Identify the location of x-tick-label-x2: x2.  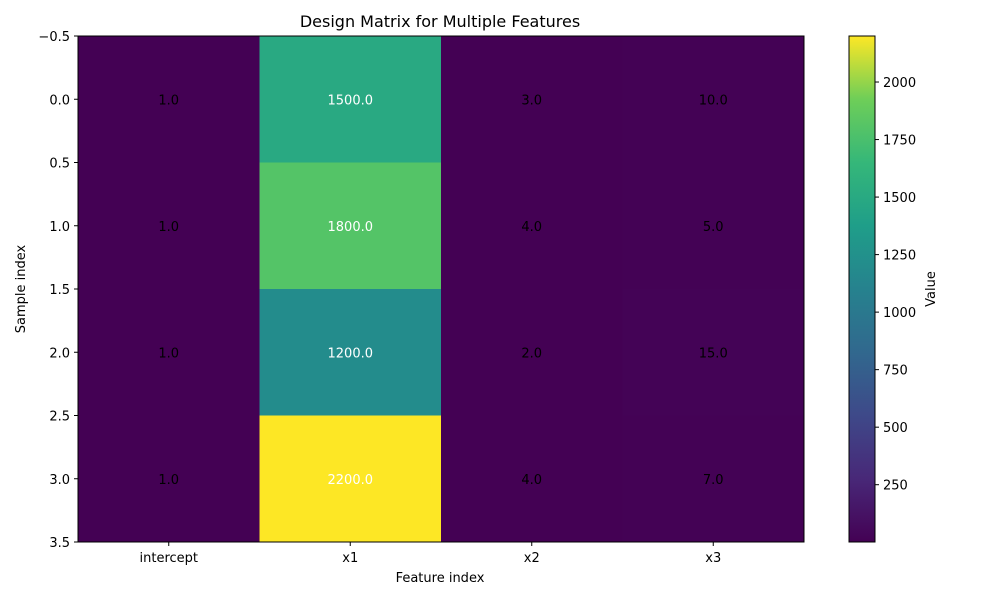
(532, 558).